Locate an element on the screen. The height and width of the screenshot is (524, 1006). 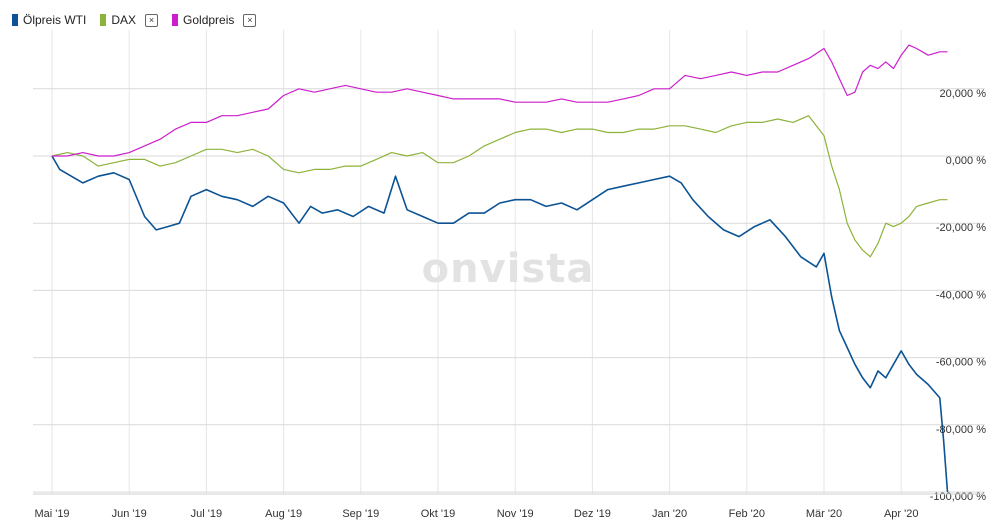
legend-item-2: Goldpreis × is located at coordinates (214, 20).